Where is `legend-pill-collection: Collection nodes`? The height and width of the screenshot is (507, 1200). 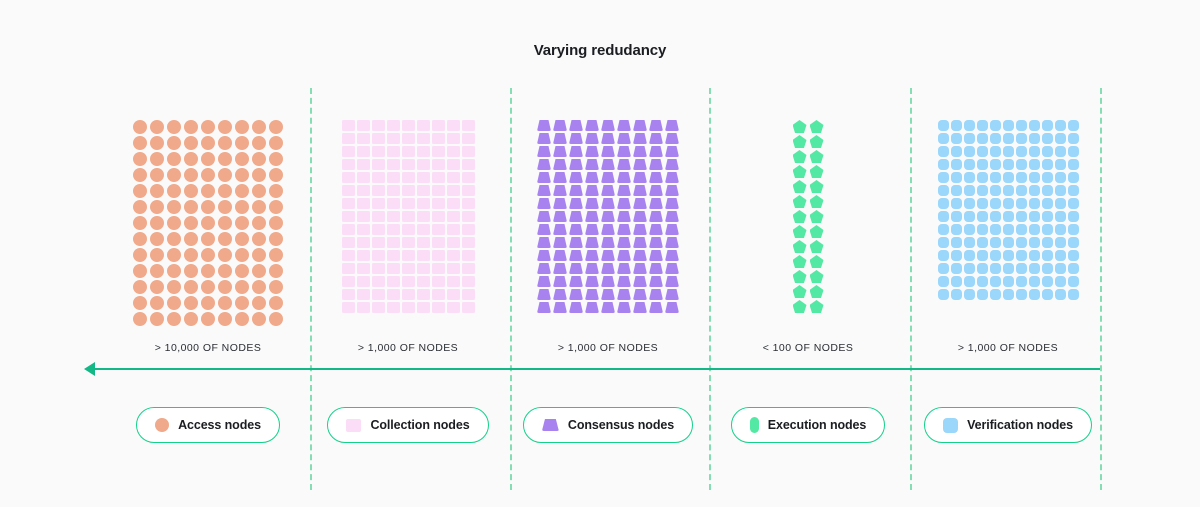 legend-pill-collection: Collection nodes is located at coordinates (408, 425).